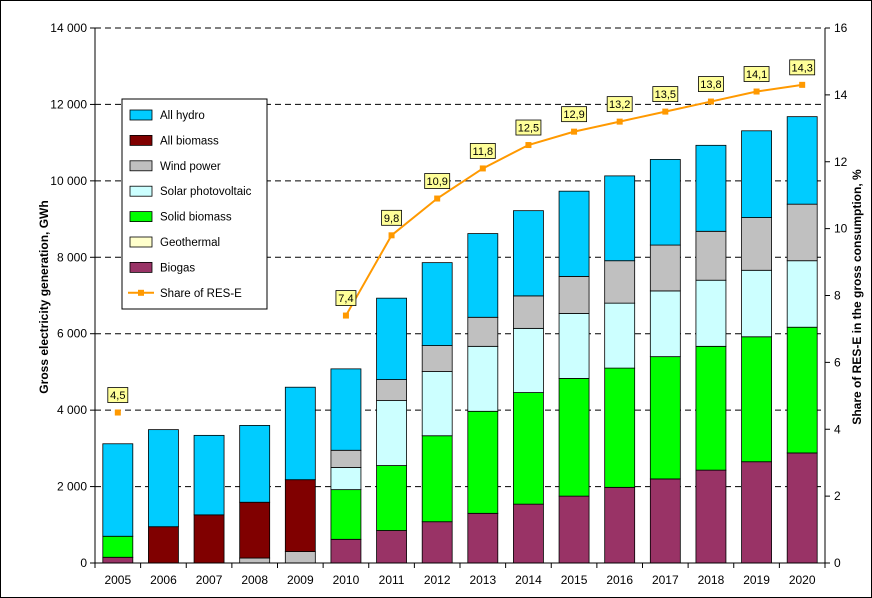 Image resolution: width=872 pixels, height=598 pixels. What do you see at coordinates (209, 580) in the screenshot?
I see `x-tick-label: 2007` at bounding box center [209, 580].